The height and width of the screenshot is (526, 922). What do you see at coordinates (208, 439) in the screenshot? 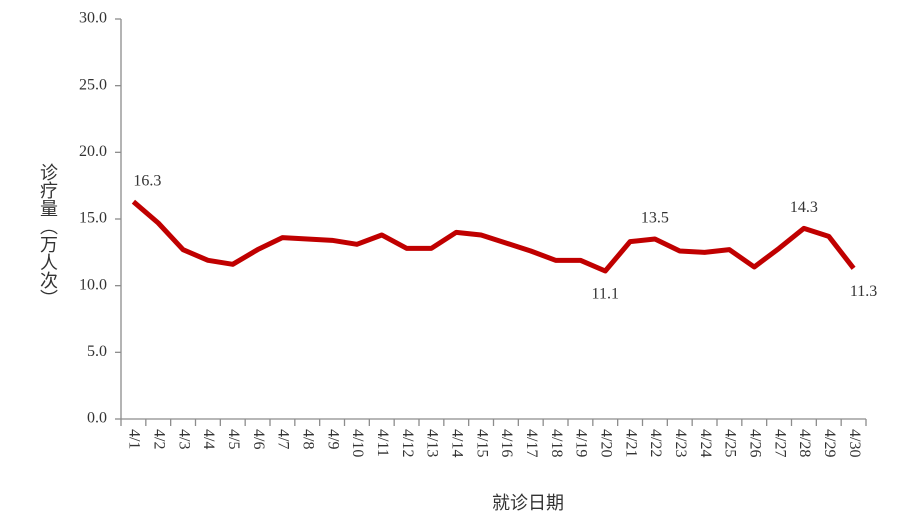
I see `x-tick-label: 4/4` at bounding box center [208, 439].